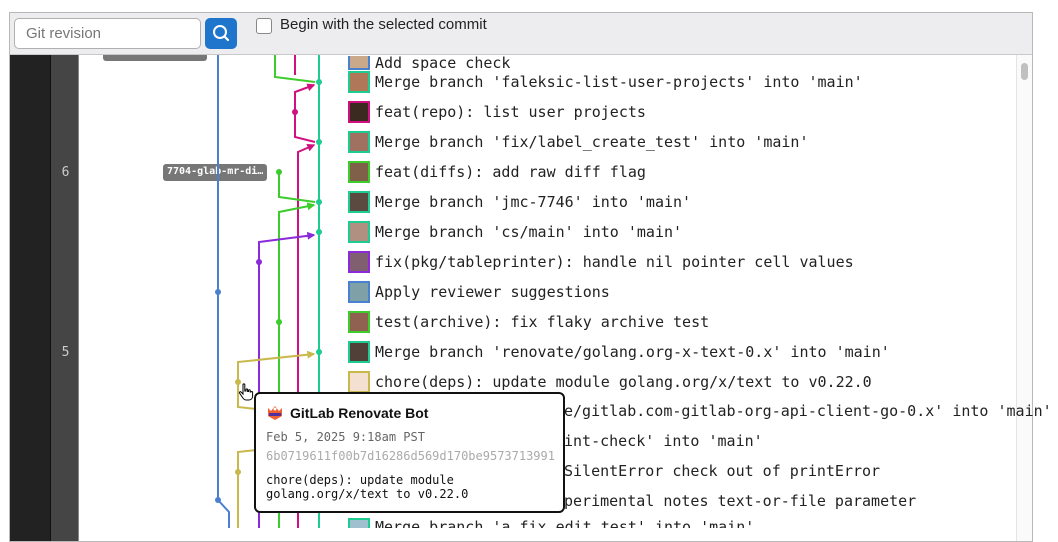 Image resolution: width=1058 pixels, height=542 pixels. I want to click on gutter-line-numbers: 6 5, so click(64, 298).